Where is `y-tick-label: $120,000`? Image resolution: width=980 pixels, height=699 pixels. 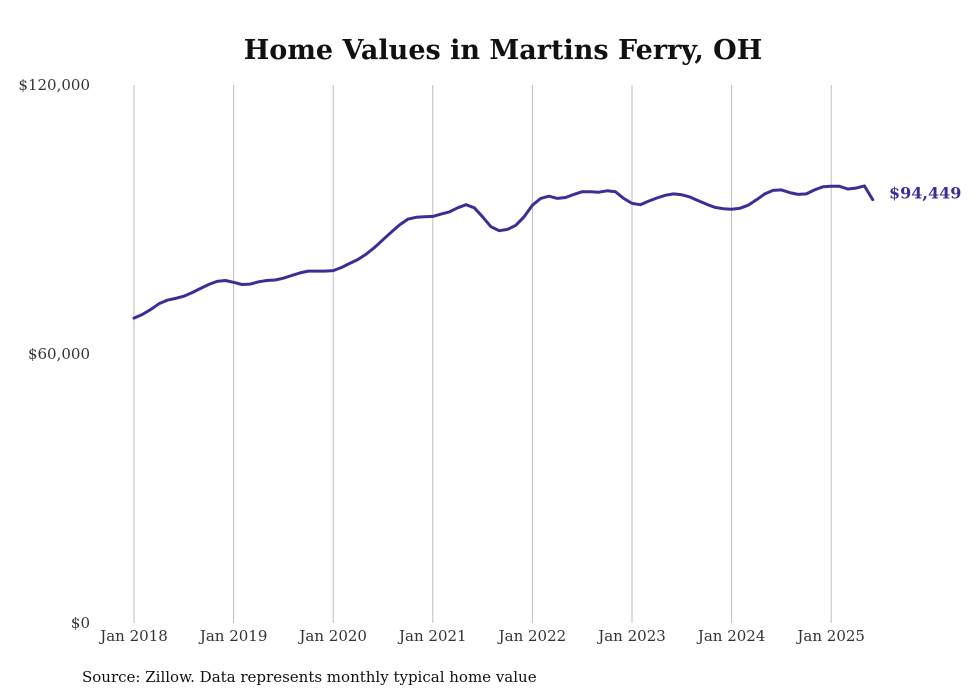
y-tick-label: $120,000 is located at coordinates (54, 85).